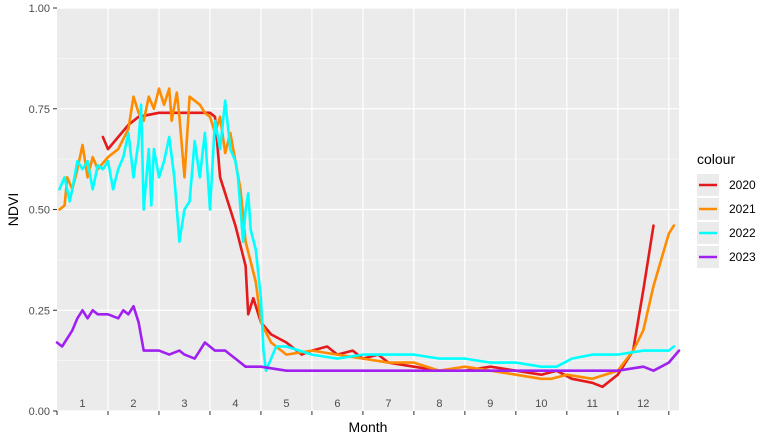 This screenshot has width=773, height=442. What do you see at coordinates (235, 404) in the screenshot?
I see `x-tick-label: 4` at bounding box center [235, 404].